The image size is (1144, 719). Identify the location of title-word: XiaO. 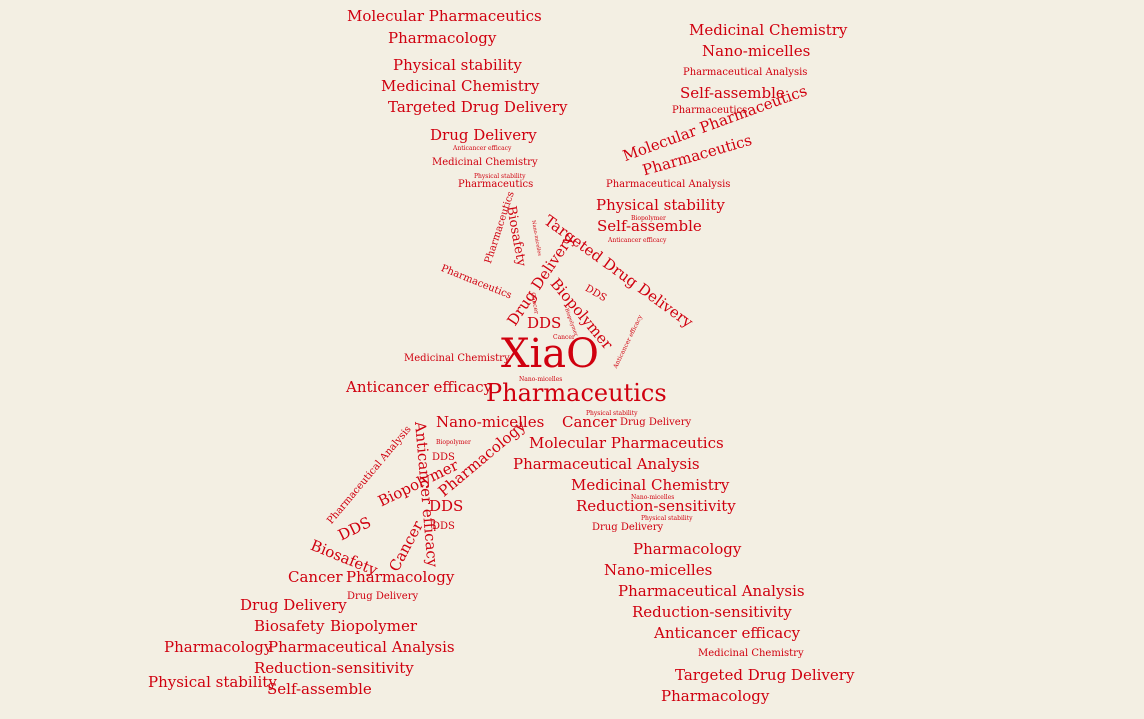
(550, 354).